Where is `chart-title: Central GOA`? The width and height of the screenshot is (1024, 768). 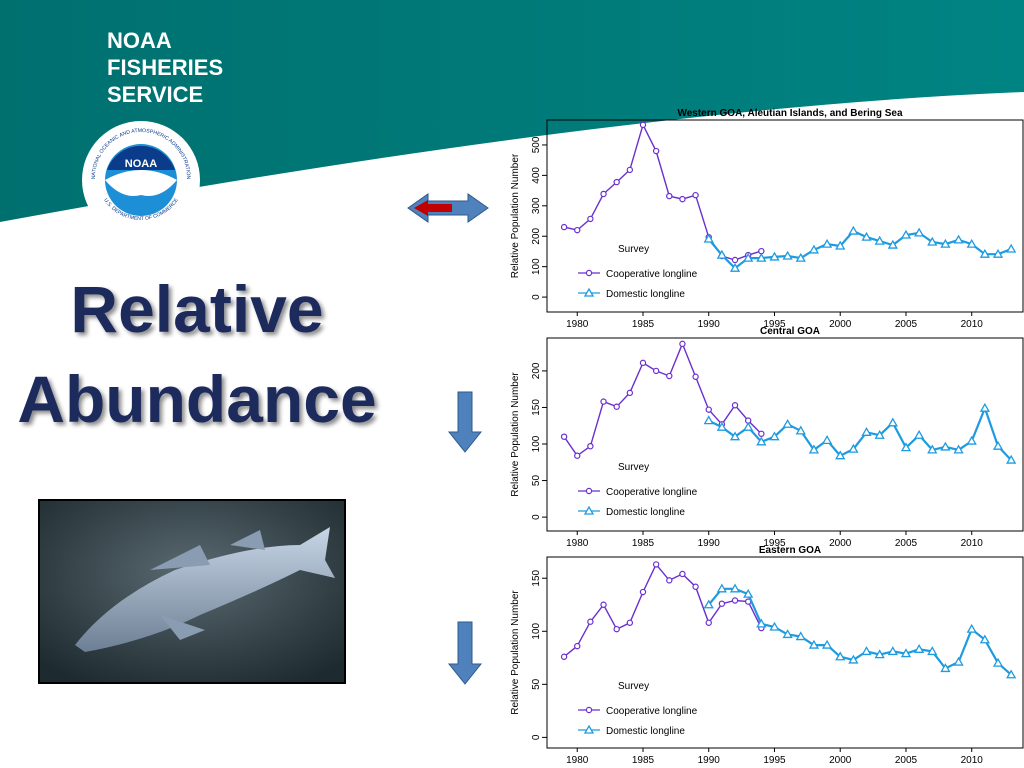 chart-title: Central GOA is located at coordinates (790, 331).